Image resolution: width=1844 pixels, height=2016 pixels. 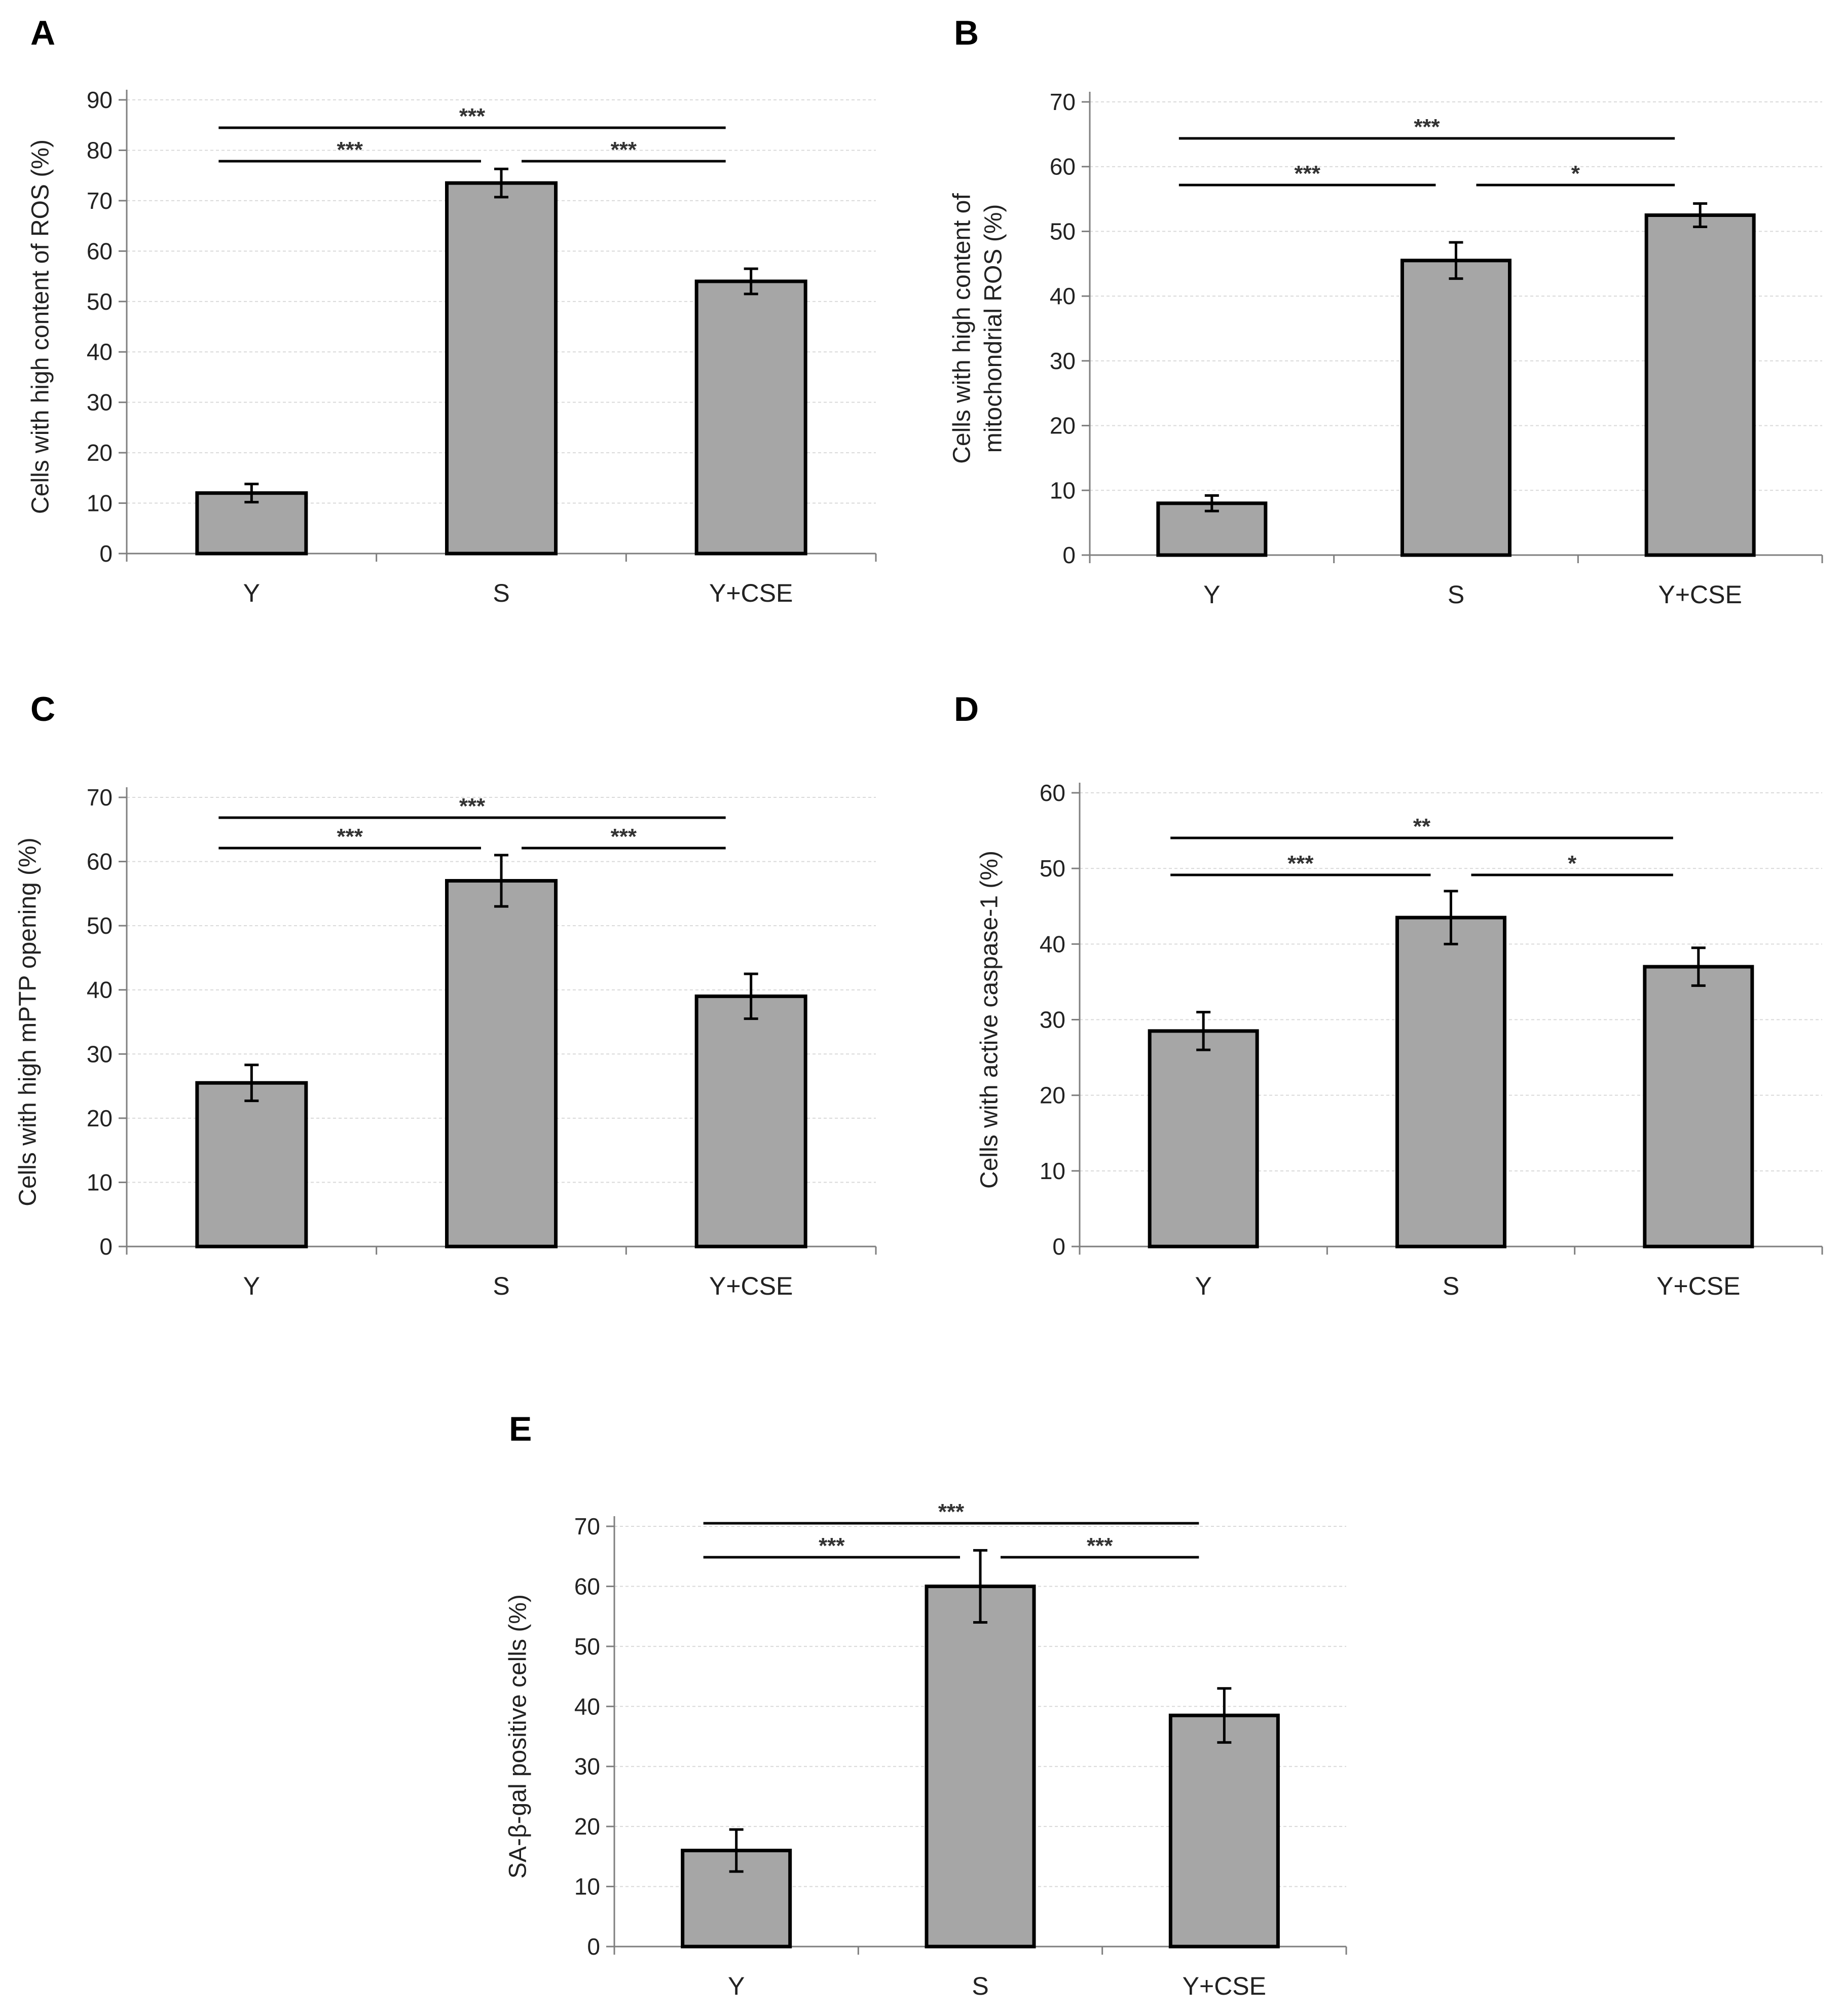 What do you see at coordinates (28, 1021) in the screenshot?
I see `y-axis-label: Cells with high mPTP opening (%)` at bounding box center [28, 1021].